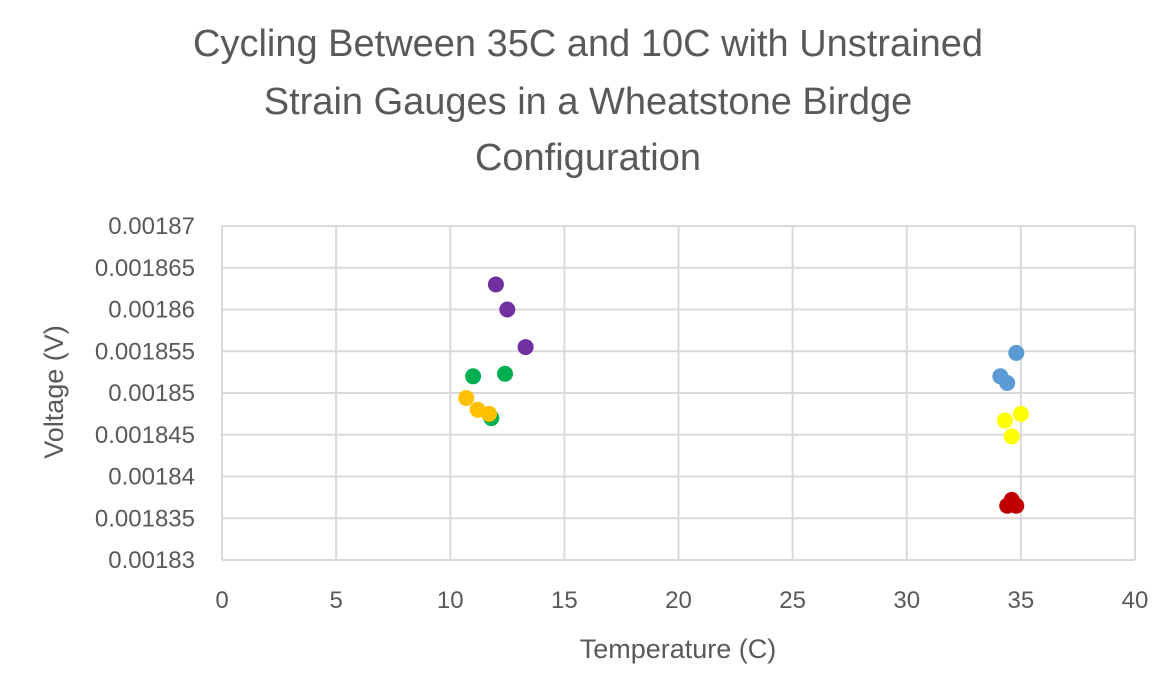 The height and width of the screenshot is (695, 1172). What do you see at coordinates (1135, 600) in the screenshot?
I see `x-tick-label: 40` at bounding box center [1135, 600].